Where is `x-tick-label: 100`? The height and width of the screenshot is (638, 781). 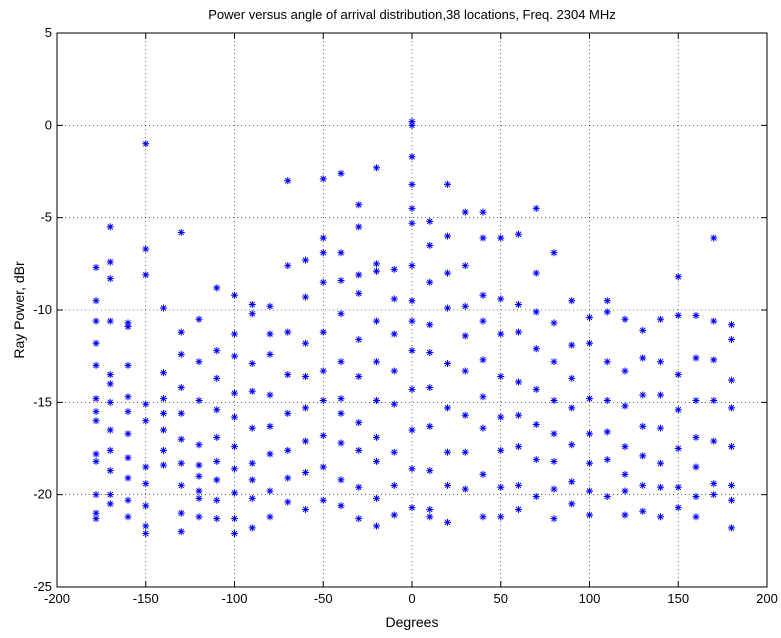 x-tick-label: 100 is located at coordinates (590, 598).